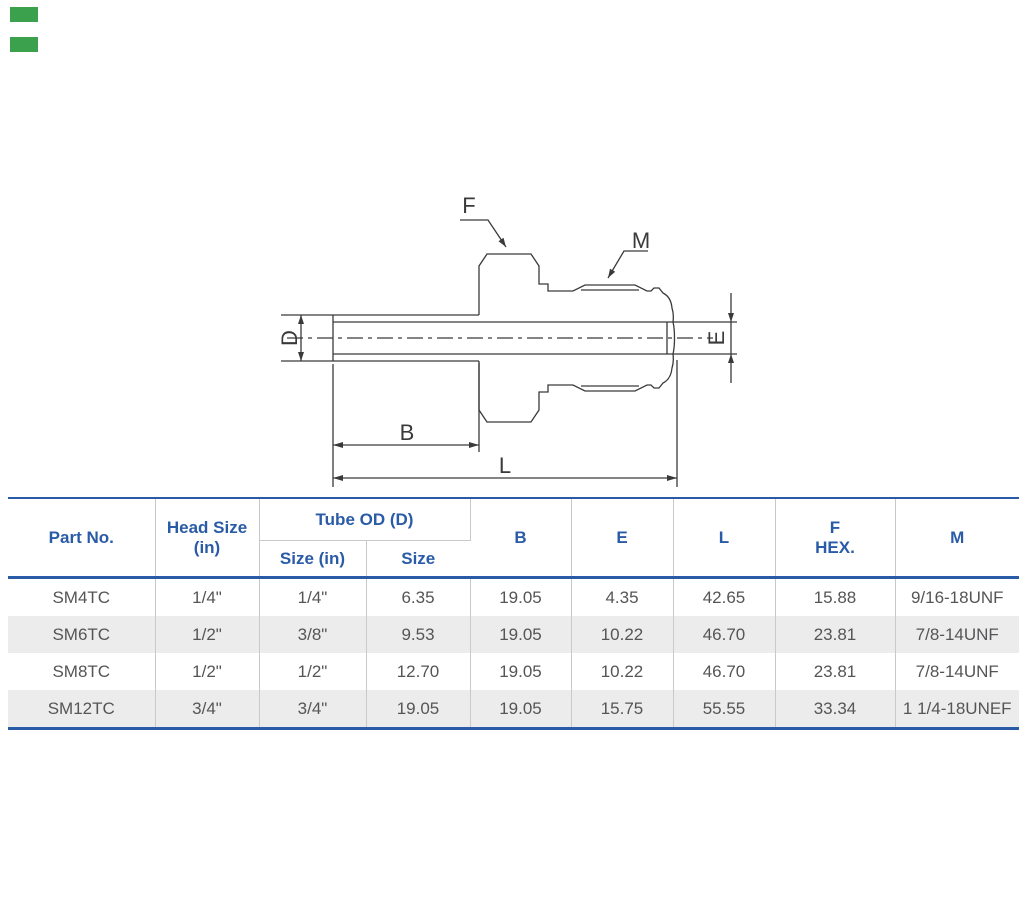  I want to click on header-f-hex-line1: F, so click(835, 527).